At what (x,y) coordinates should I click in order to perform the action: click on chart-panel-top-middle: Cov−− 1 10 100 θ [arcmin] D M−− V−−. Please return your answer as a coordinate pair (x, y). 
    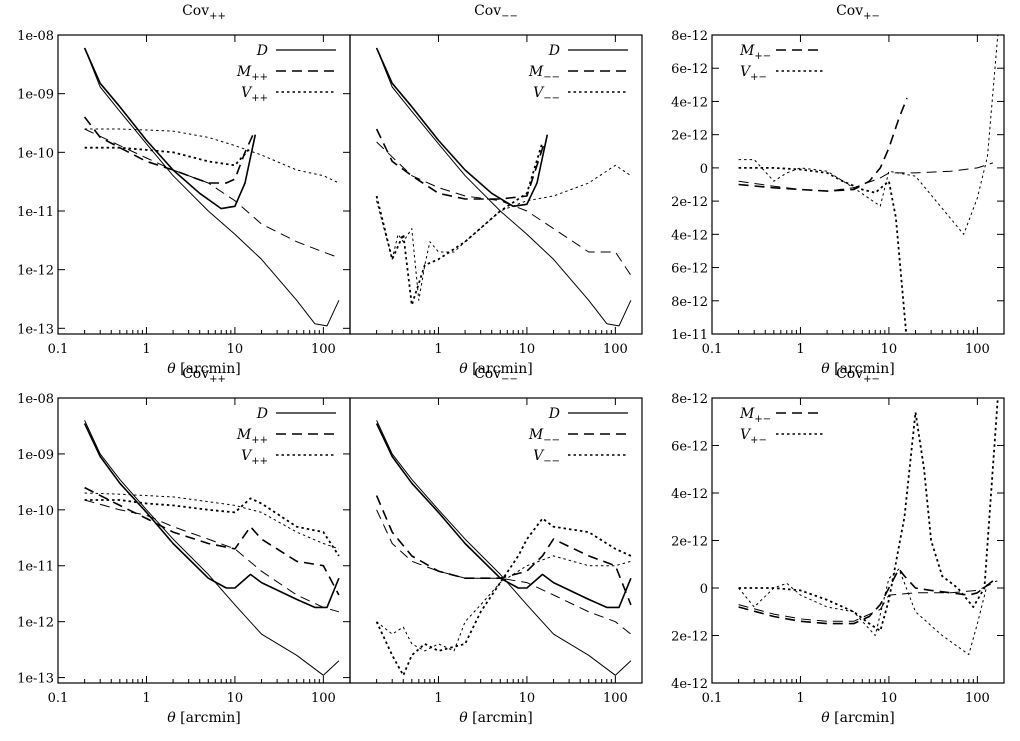
    Looking at the image, I should click on (496, 190).